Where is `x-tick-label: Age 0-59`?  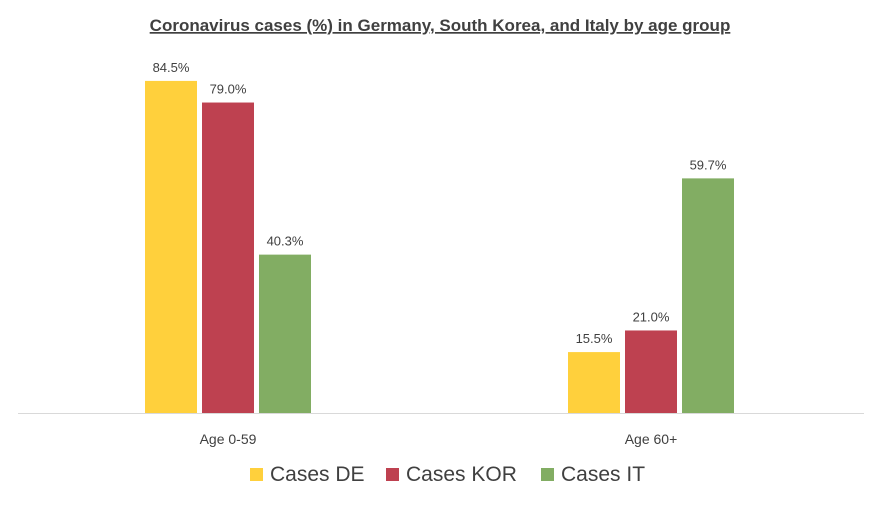 x-tick-label: Age 0-59 is located at coordinates (228, 439).